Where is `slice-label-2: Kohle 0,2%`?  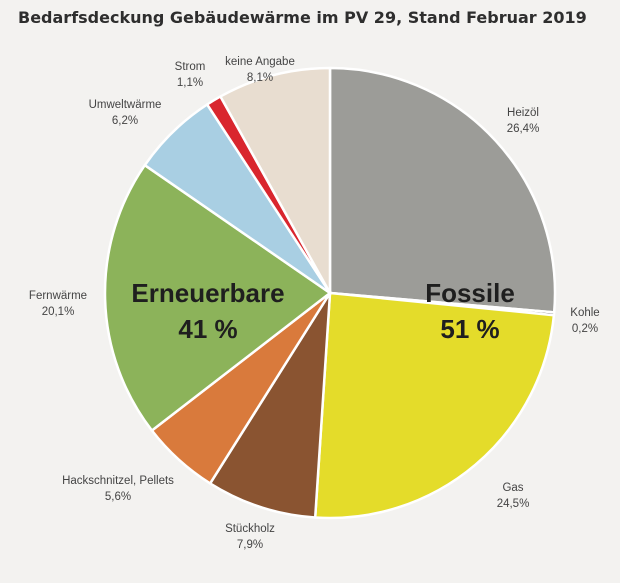 slice-label-2: Kohle 0,2% is located at coordinates (584, 321).